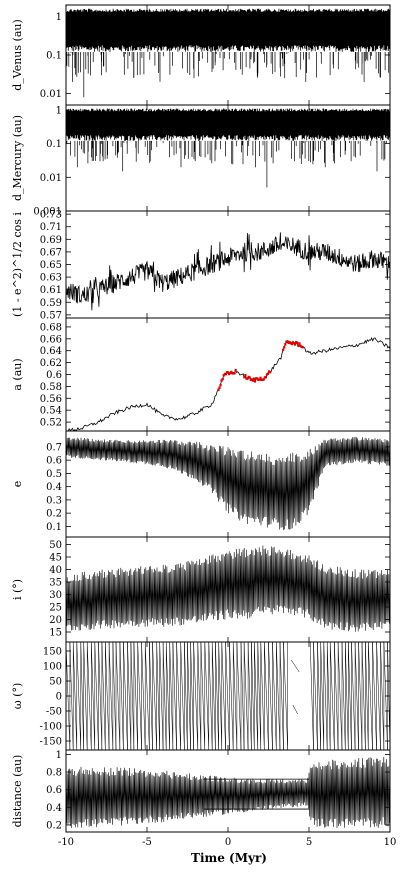  I want to click on y-tick-label: 0.57, so click(51, 315).